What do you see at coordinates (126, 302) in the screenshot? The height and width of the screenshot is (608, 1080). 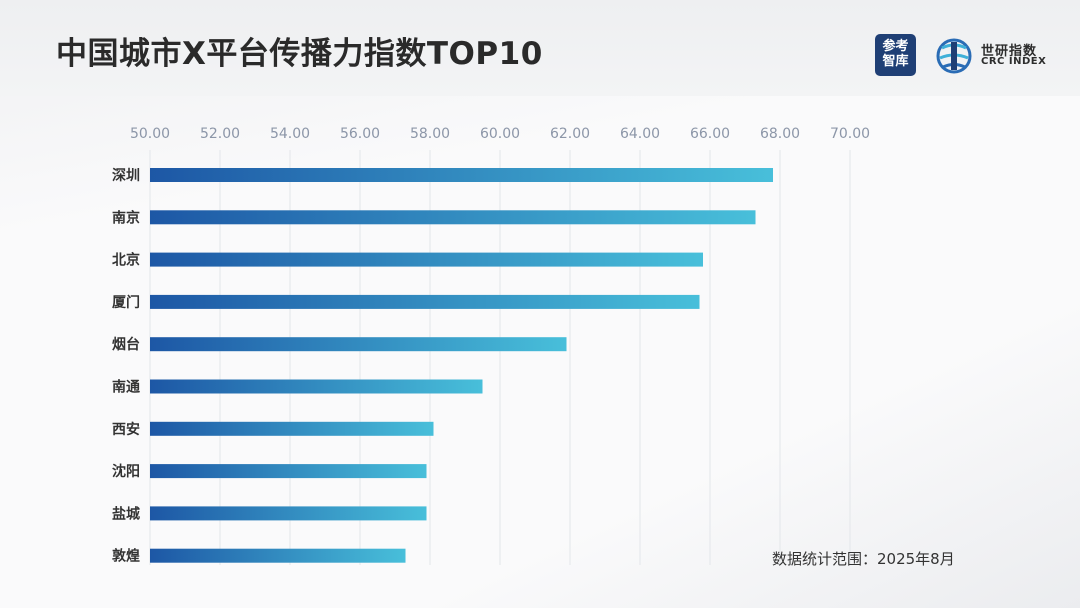 I see `category-label: 厦门` at bounding box center [126, 302].